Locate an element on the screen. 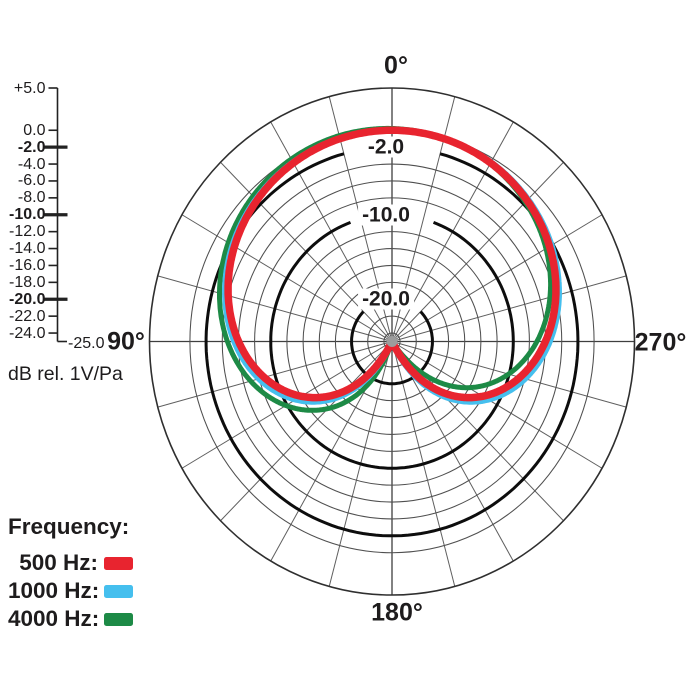 This screenshot has height=688, width=688. db-scale-label--10db: -10.0 is located at coordinates (27, 215).